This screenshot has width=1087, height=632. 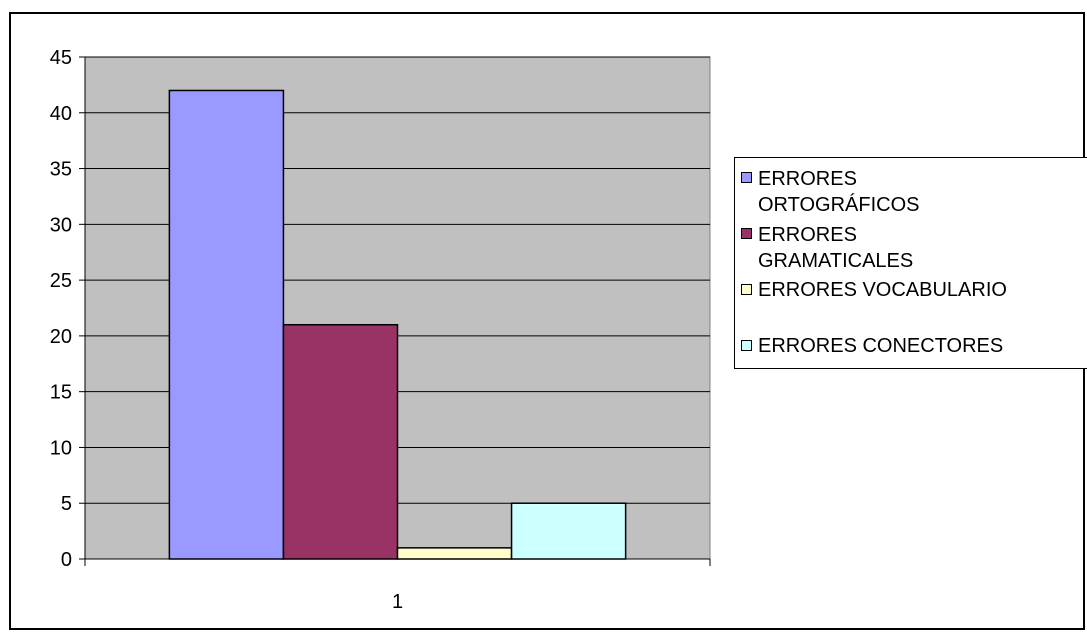 What do you see at coordinates (61, 114) in the screenshot?
I see `y-tick-label-8: 40` at bounding box center [61, 114].